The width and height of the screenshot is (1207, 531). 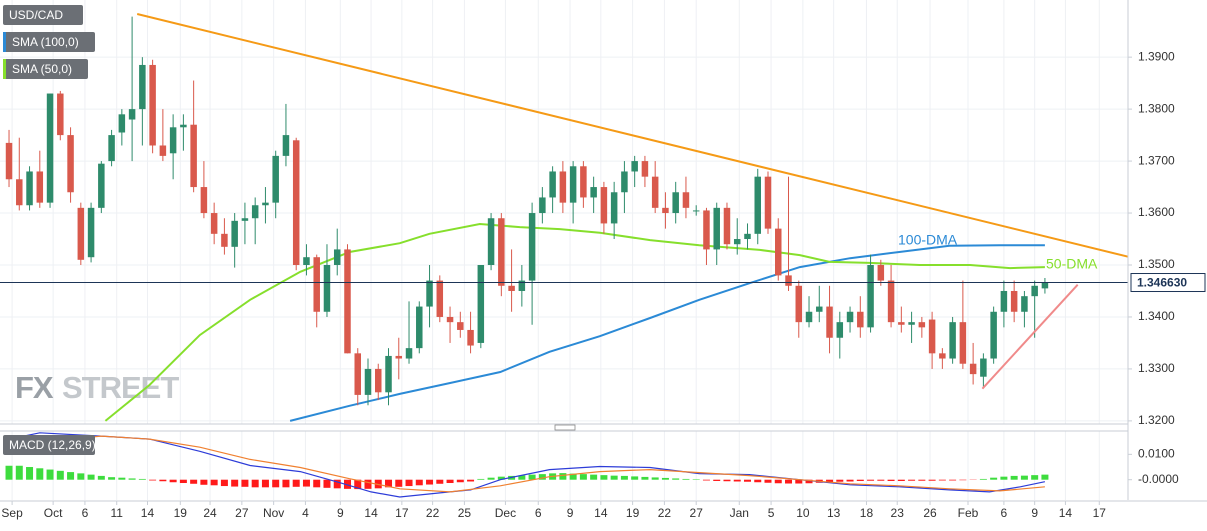 What do you see at coordinates (565, 427) in the screenshot?
I see `panel-handle` at bounding box center [565, 427].